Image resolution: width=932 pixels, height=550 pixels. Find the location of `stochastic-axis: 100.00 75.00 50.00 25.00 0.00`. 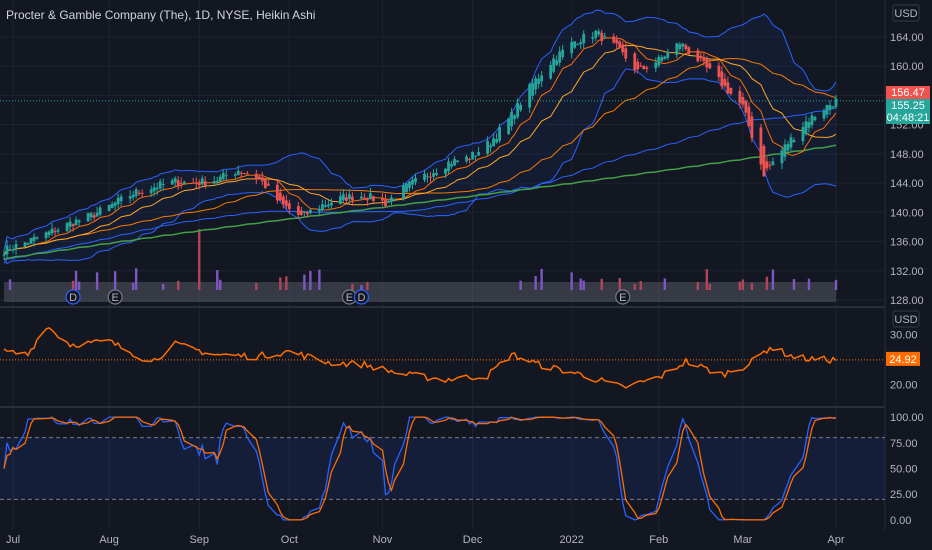

stochastic-axis: 100.00 75.00 50.00 25.00 0.00 is located at coordinates (907, 469).